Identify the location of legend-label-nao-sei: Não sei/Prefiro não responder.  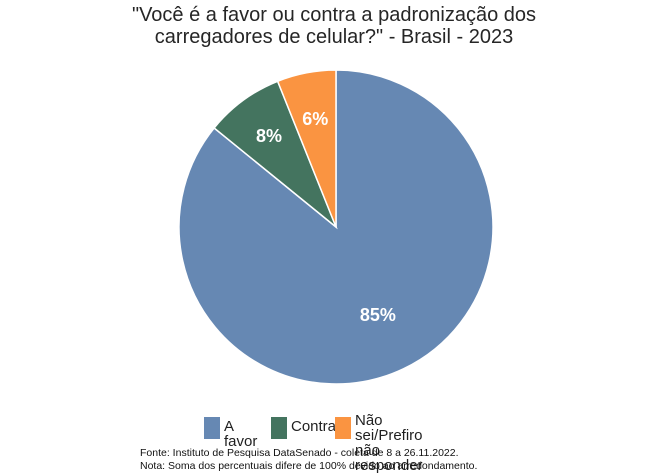
(389, 443).